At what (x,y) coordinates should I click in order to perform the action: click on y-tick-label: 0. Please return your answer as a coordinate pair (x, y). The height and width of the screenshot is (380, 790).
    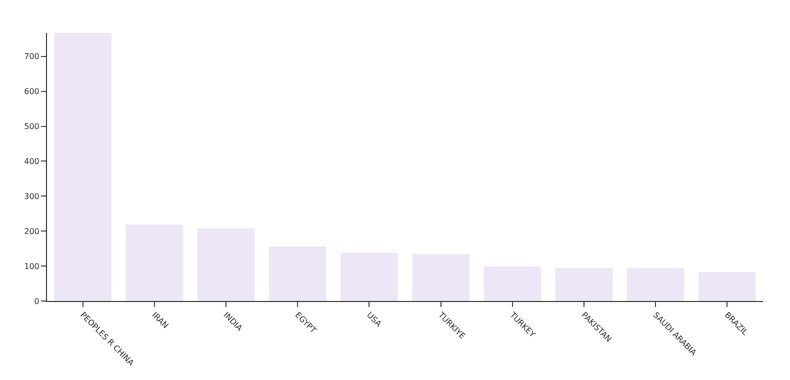
    Looking at the image, I should click on (37, 301).